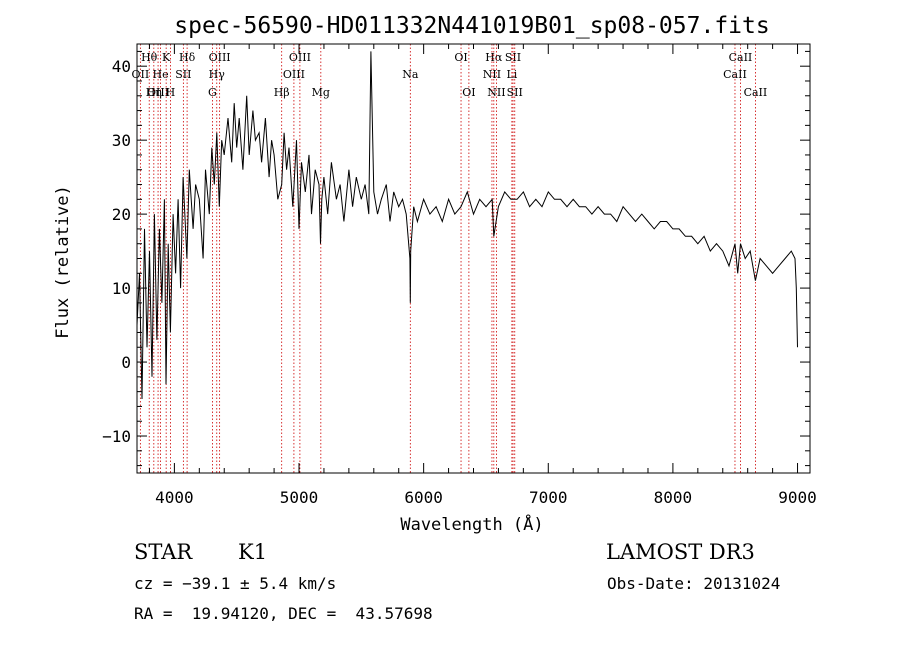 The height and width of the screenshot is (649, 900). Describe the element at coordinates (121, 288) in the screenshot. I see `y-tick-label: 10` at that location.